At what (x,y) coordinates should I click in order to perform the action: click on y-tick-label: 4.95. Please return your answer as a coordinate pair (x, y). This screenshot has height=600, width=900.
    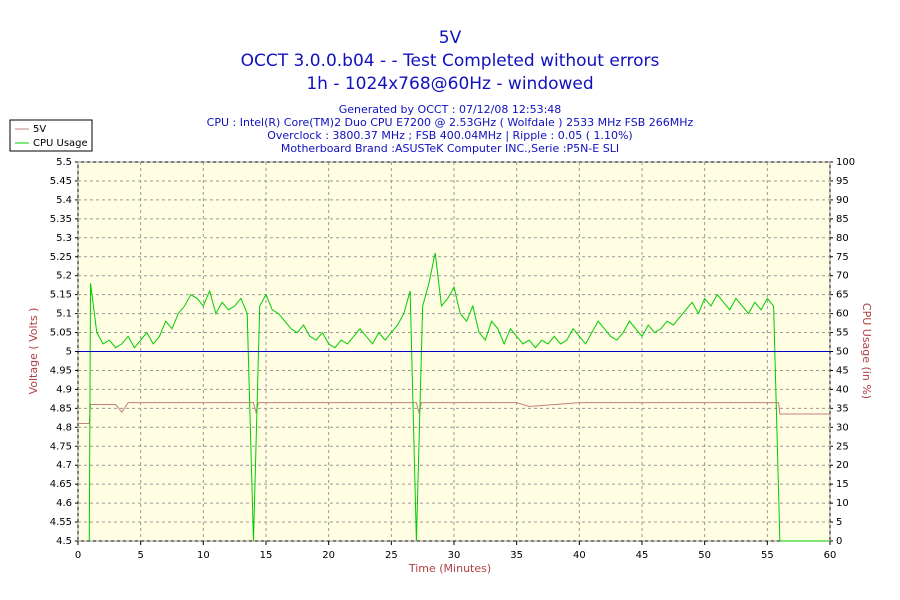
    Looking at the image, I should click on (61, 370).